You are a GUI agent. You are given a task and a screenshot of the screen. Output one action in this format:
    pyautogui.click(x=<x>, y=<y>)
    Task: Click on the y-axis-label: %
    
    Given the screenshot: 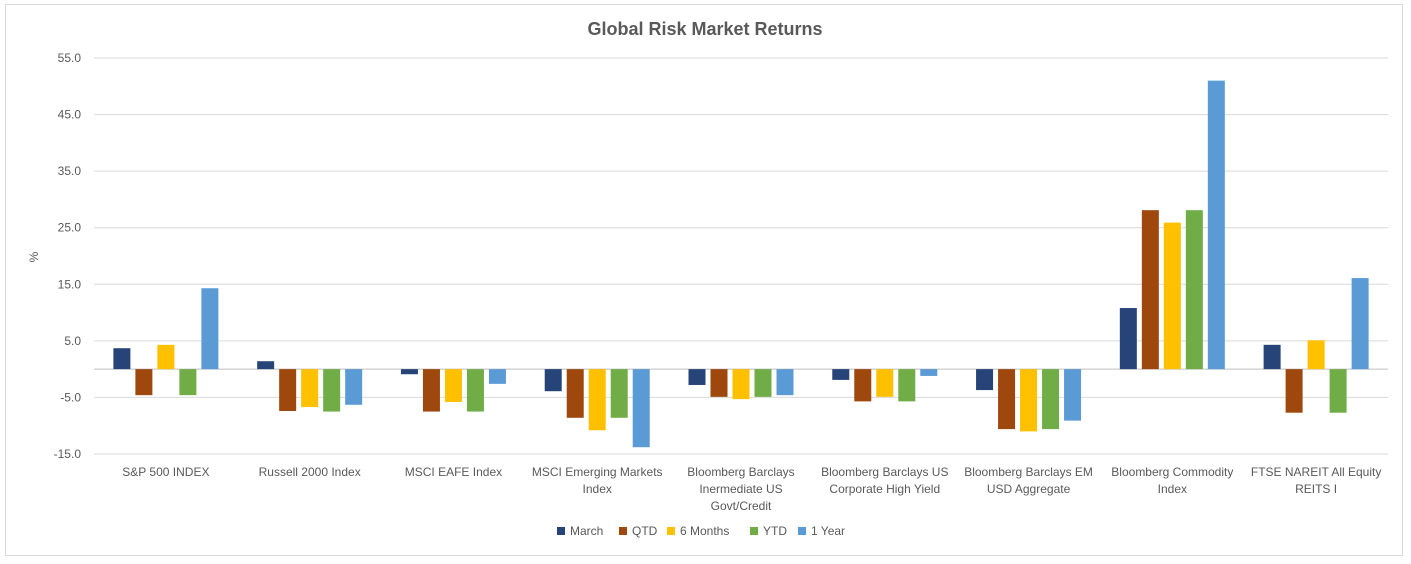 What is the action you would take?
    pyautogui.click(x=34, y=256)
    